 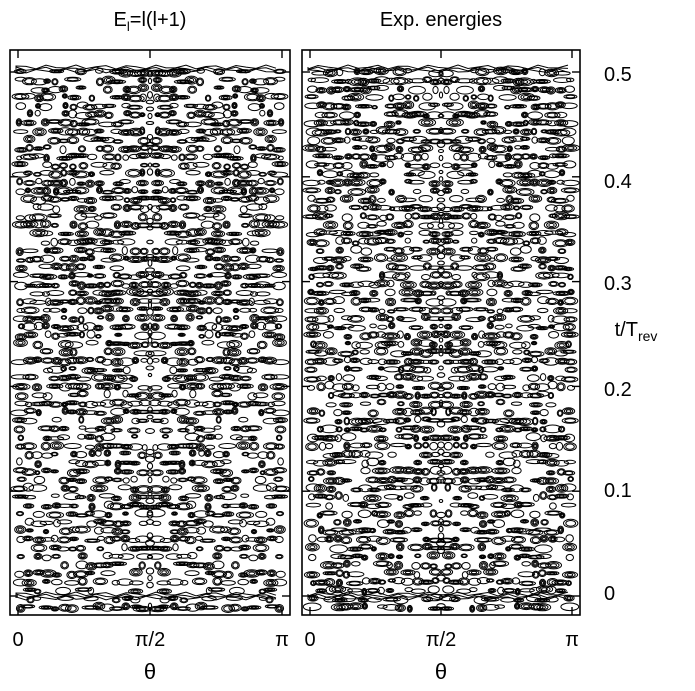 I want to click on contour-band, so click(x=146, y=596).